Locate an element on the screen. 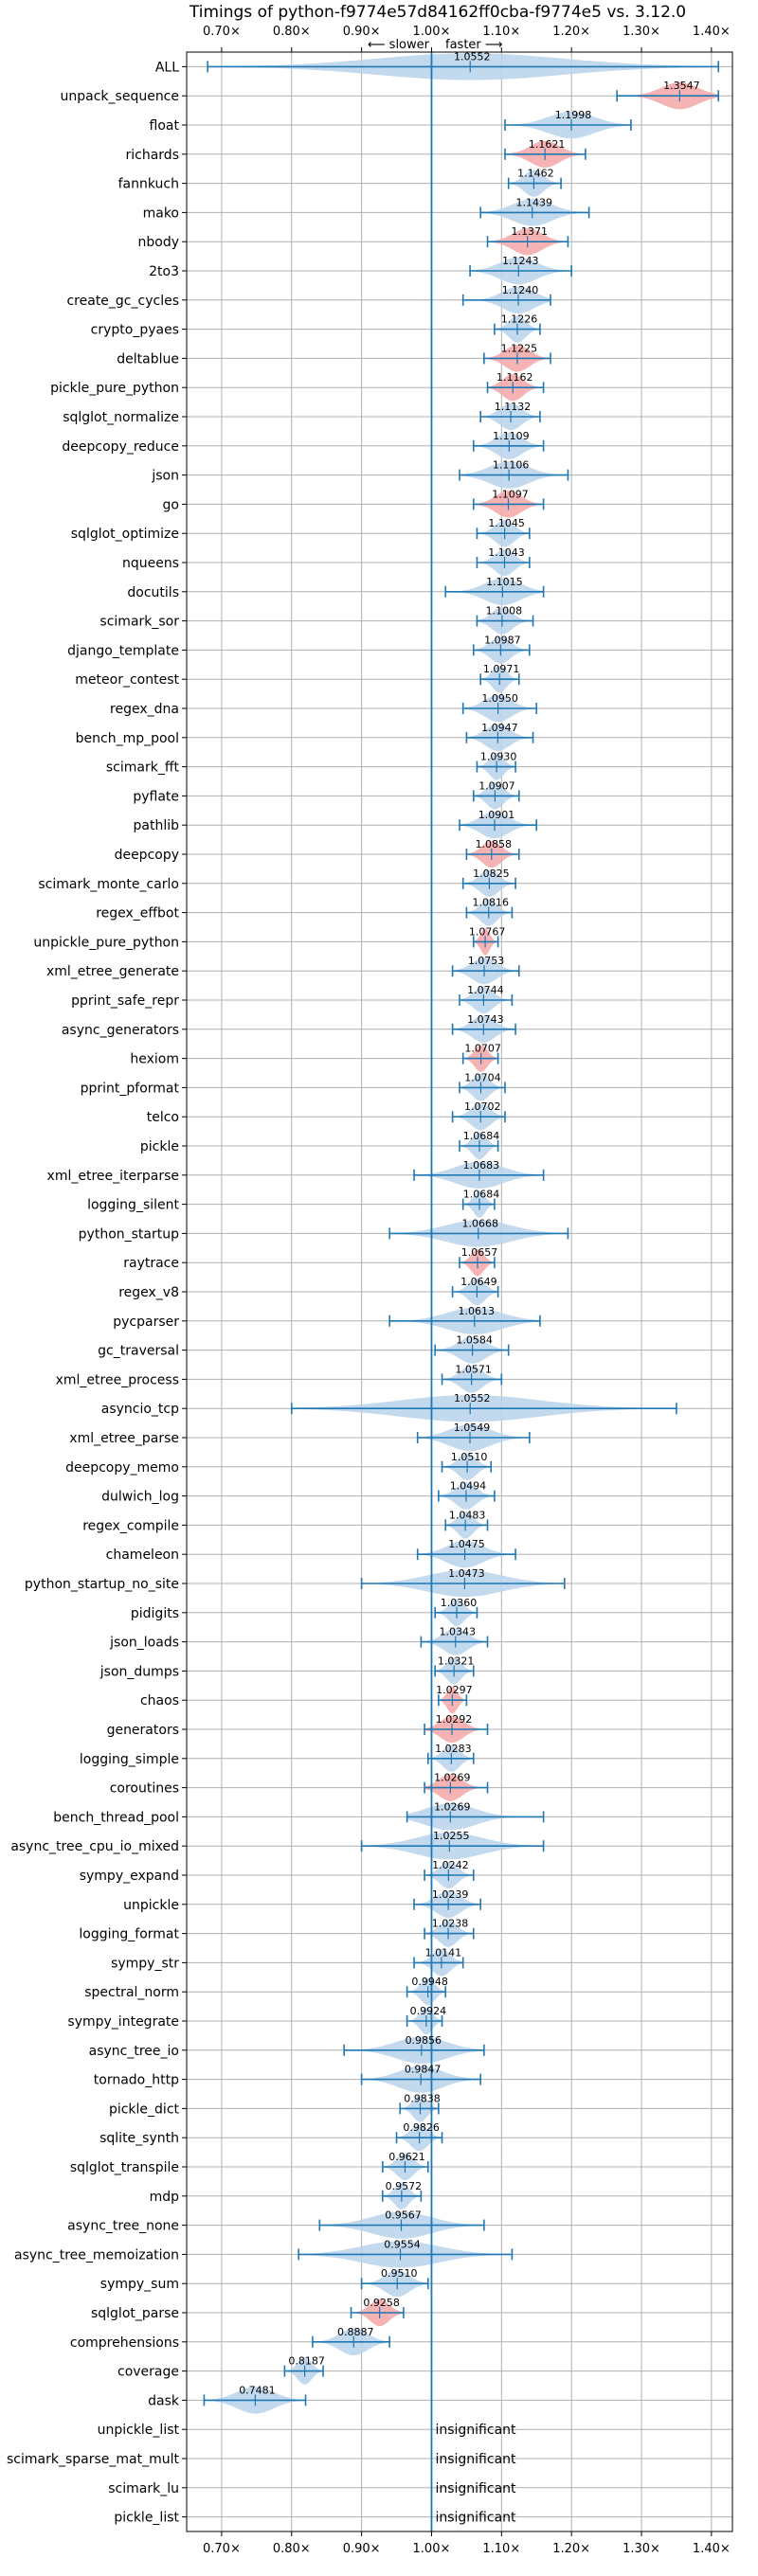 The height and width of the screenshot is (2576, 758). mean-value-label: 1.0549 is located at coordinates (472, 1428).